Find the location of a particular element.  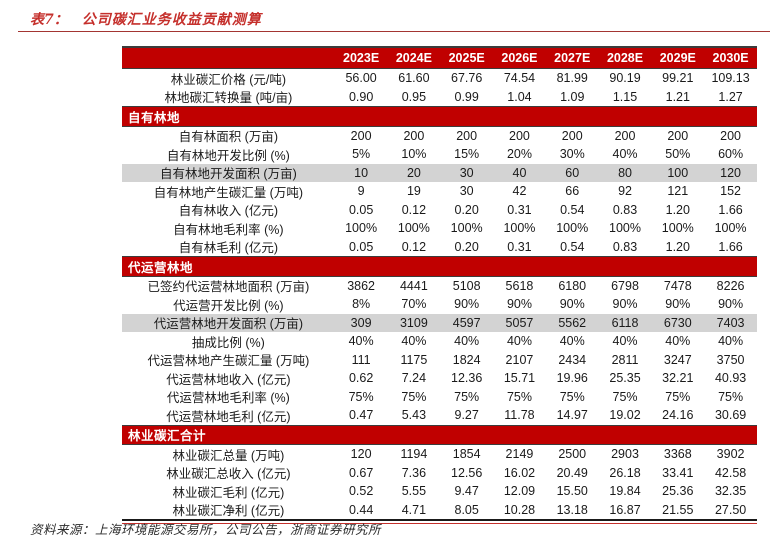

column-header: 2029E is located at coordinates (677, 58).